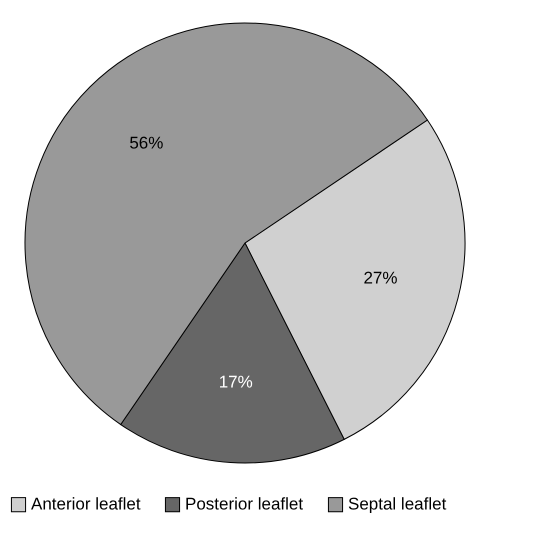  What do you see at coordinates (244, 504) in the screenshot?
I see `legend-label: Posterior leaflet` at bounding box center [244, 504].